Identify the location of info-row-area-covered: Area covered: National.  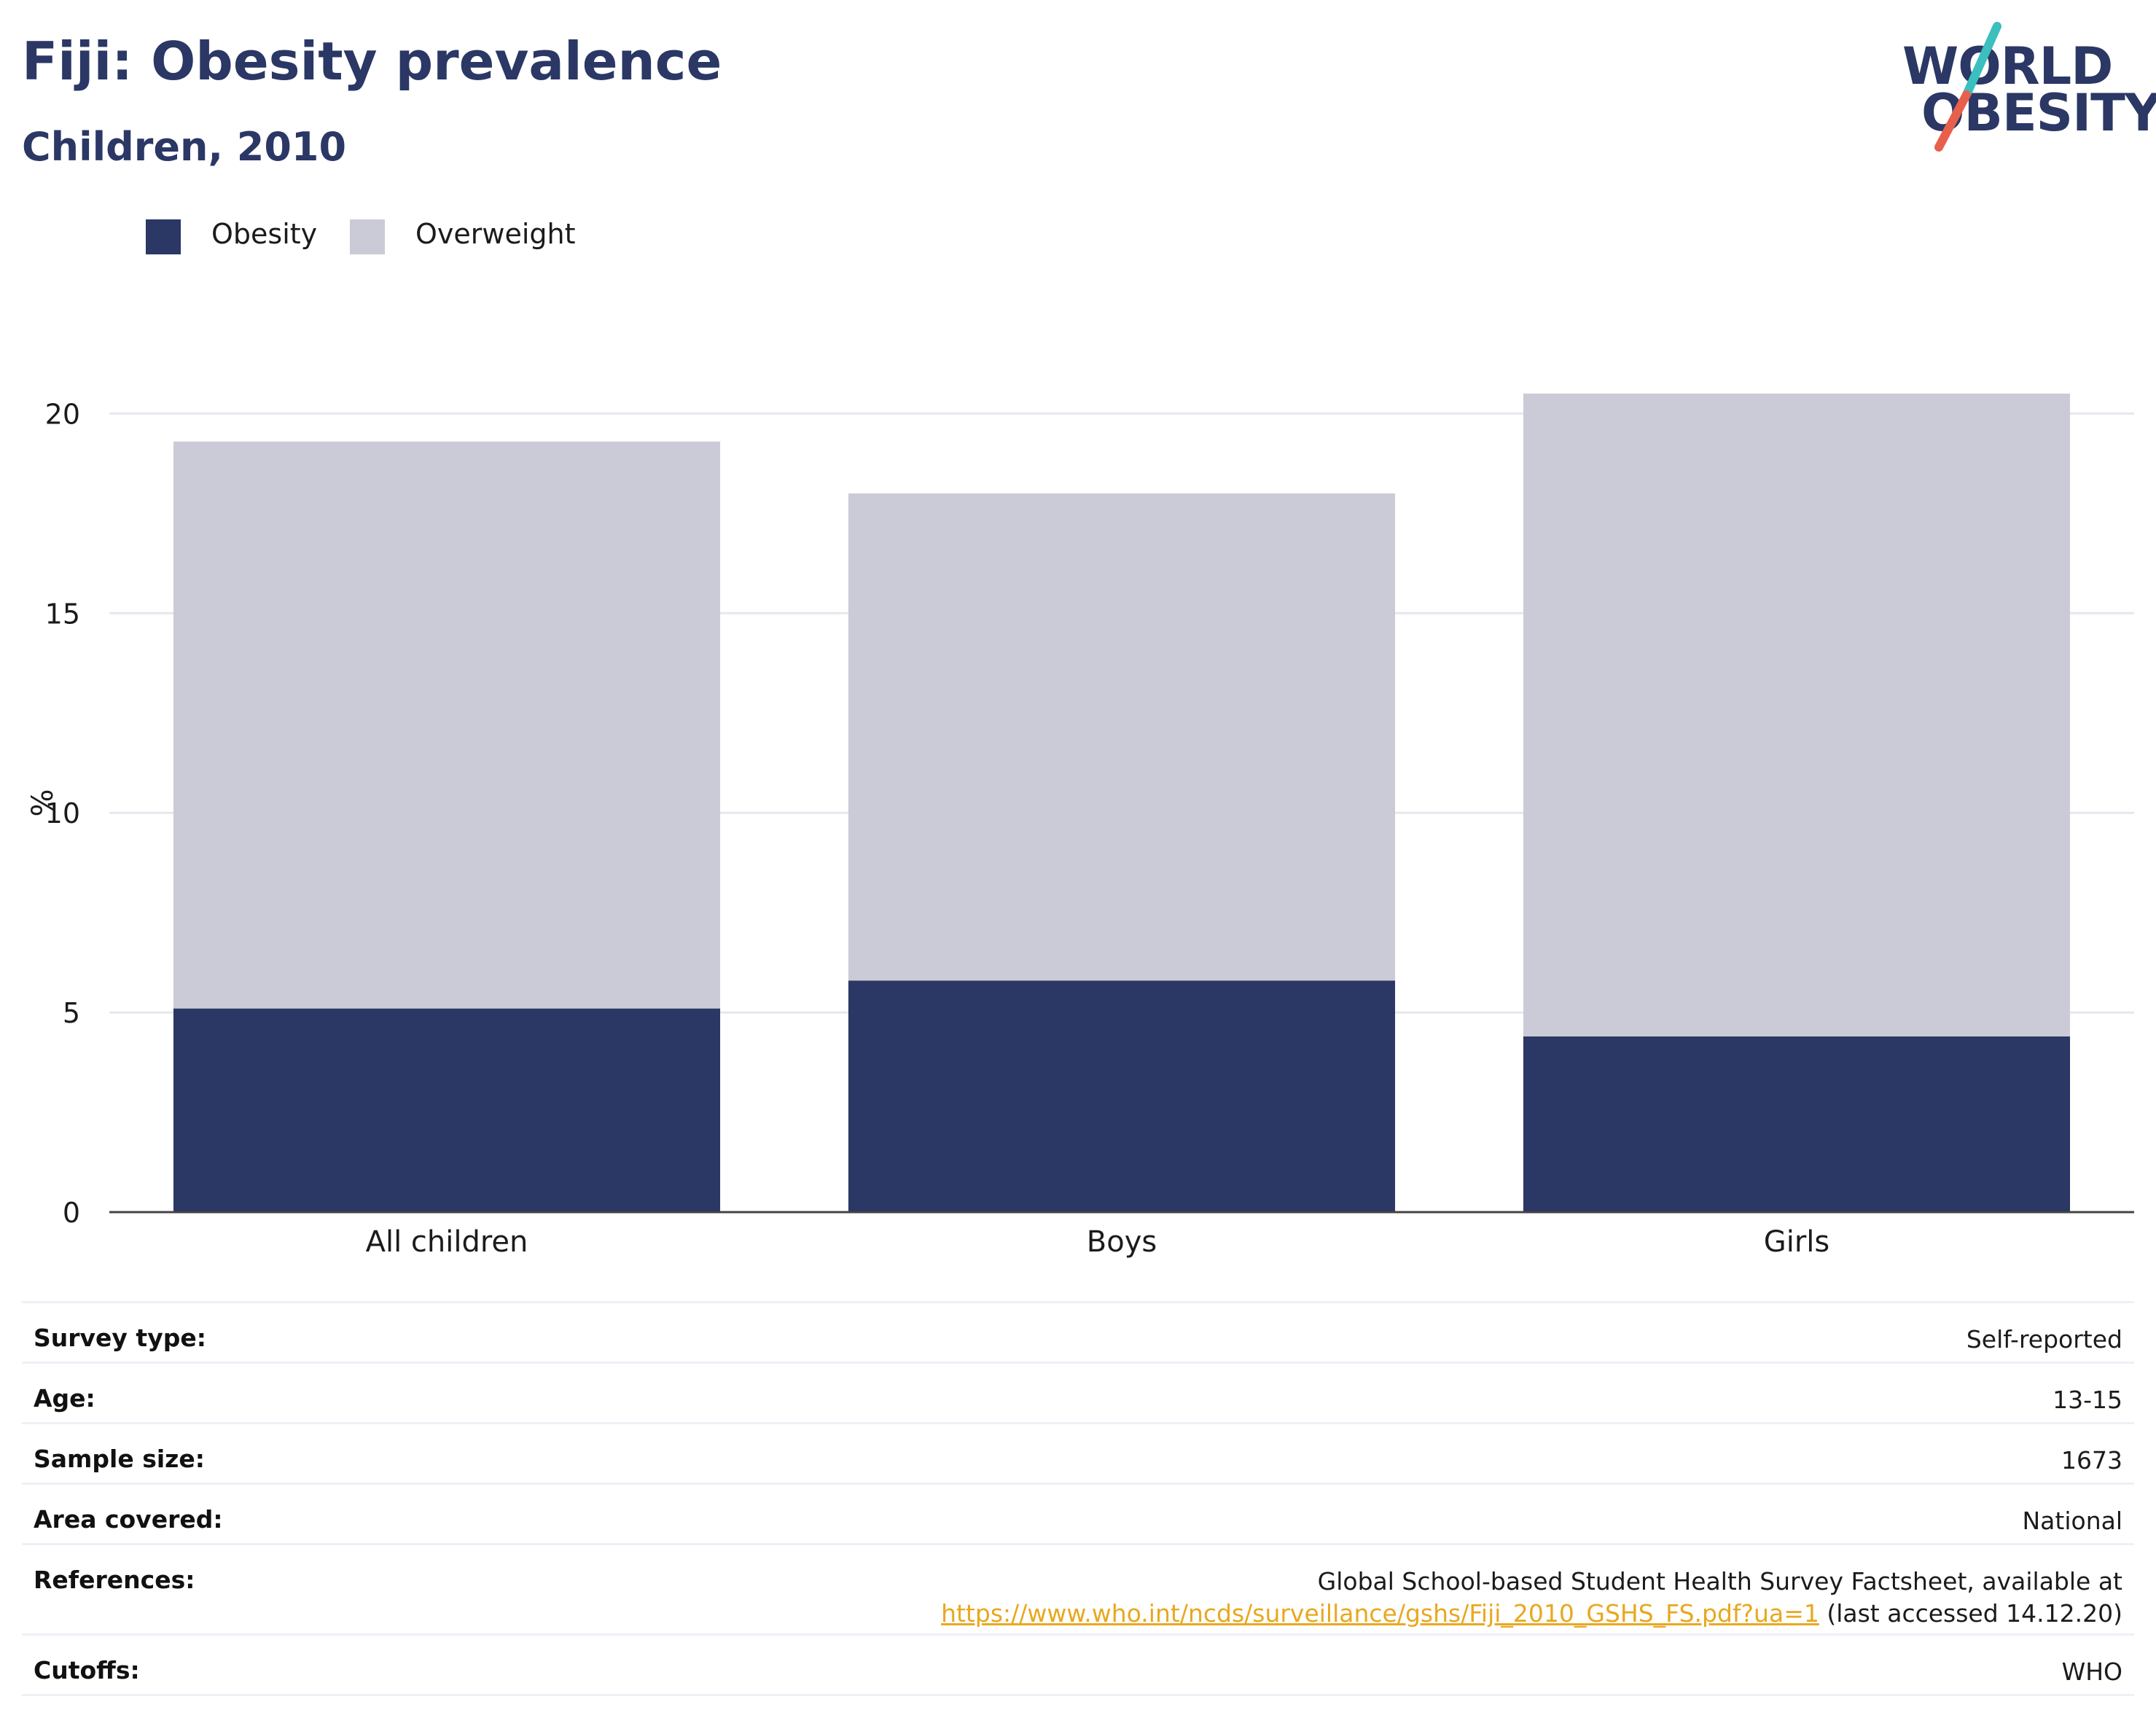
(1078, 1515).